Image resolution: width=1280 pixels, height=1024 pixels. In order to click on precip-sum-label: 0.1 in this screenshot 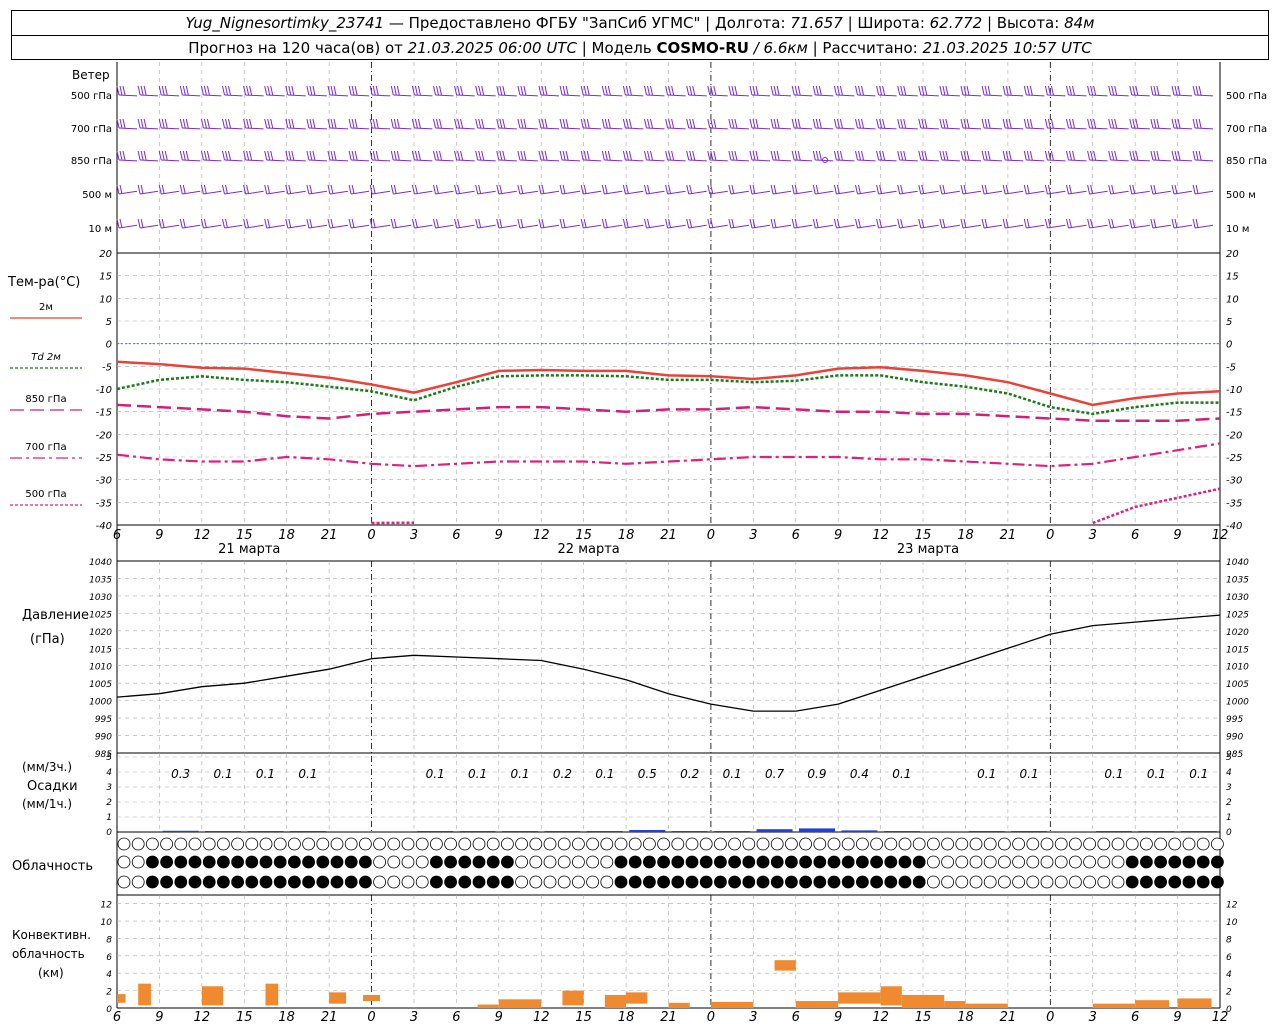, I will do `click(1113, 774)`.